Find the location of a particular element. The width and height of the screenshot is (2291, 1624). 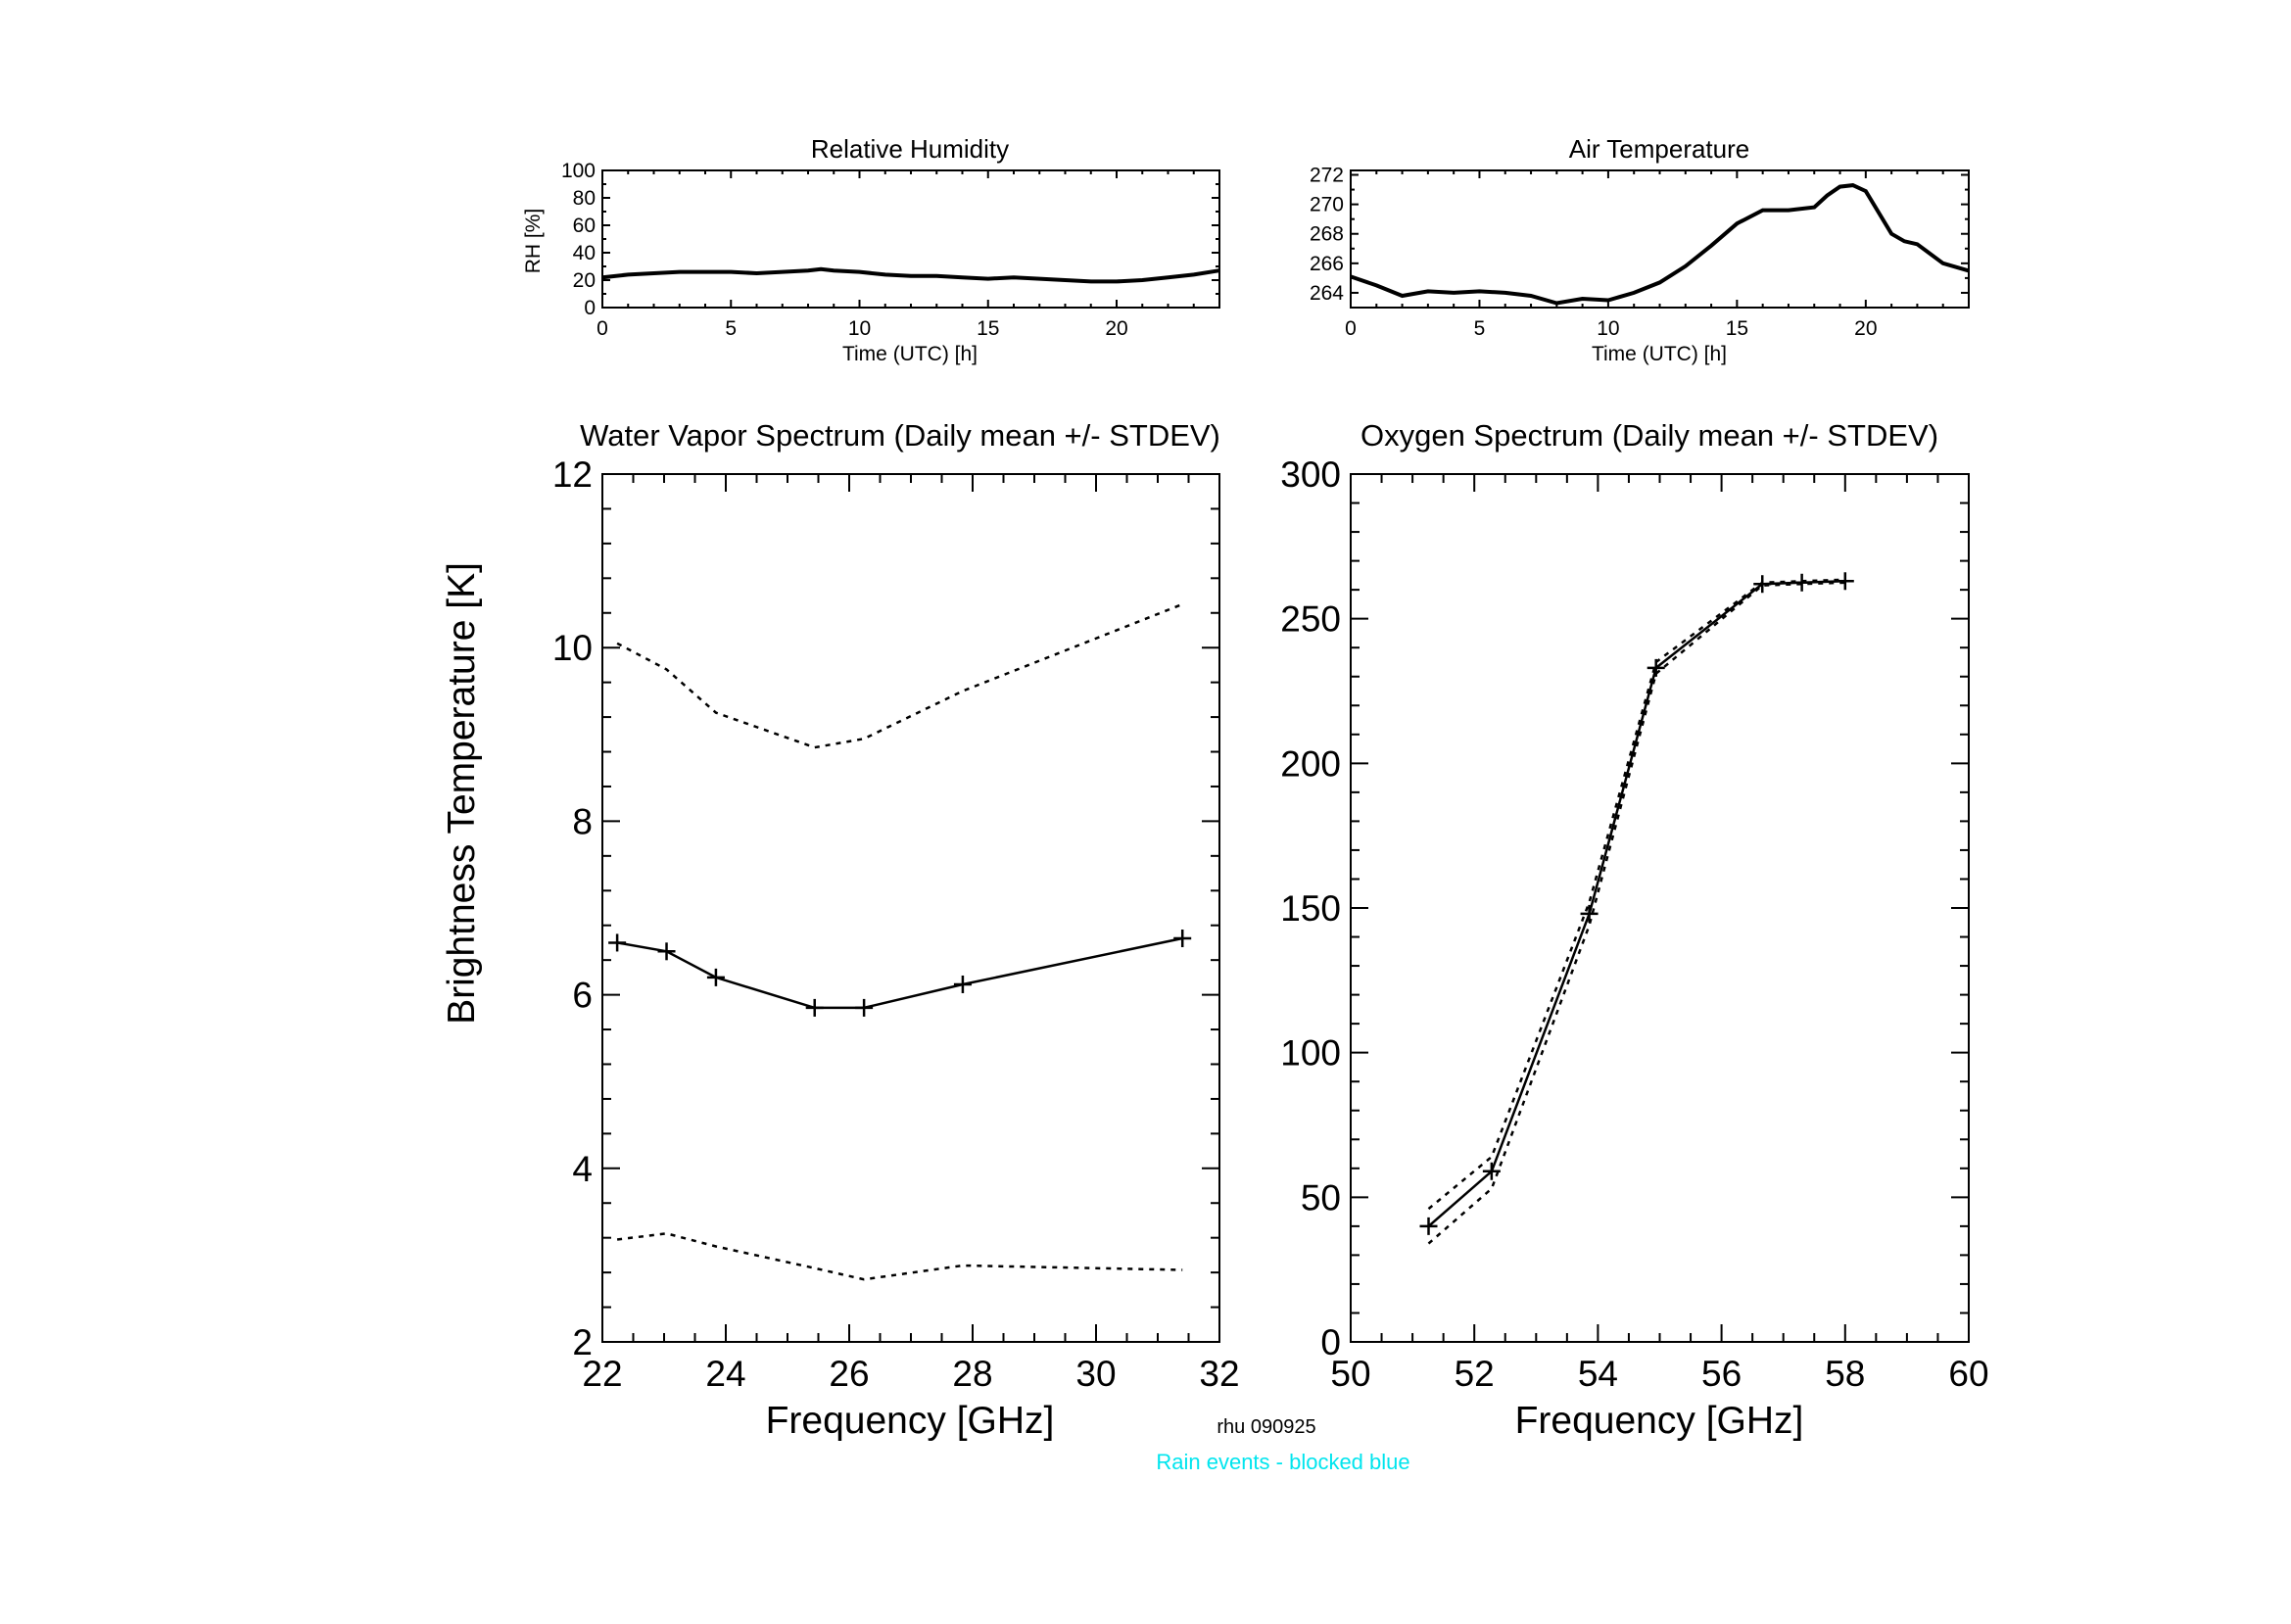

temp-y-tick-label: 264 is located at coordinates (1327, 294).